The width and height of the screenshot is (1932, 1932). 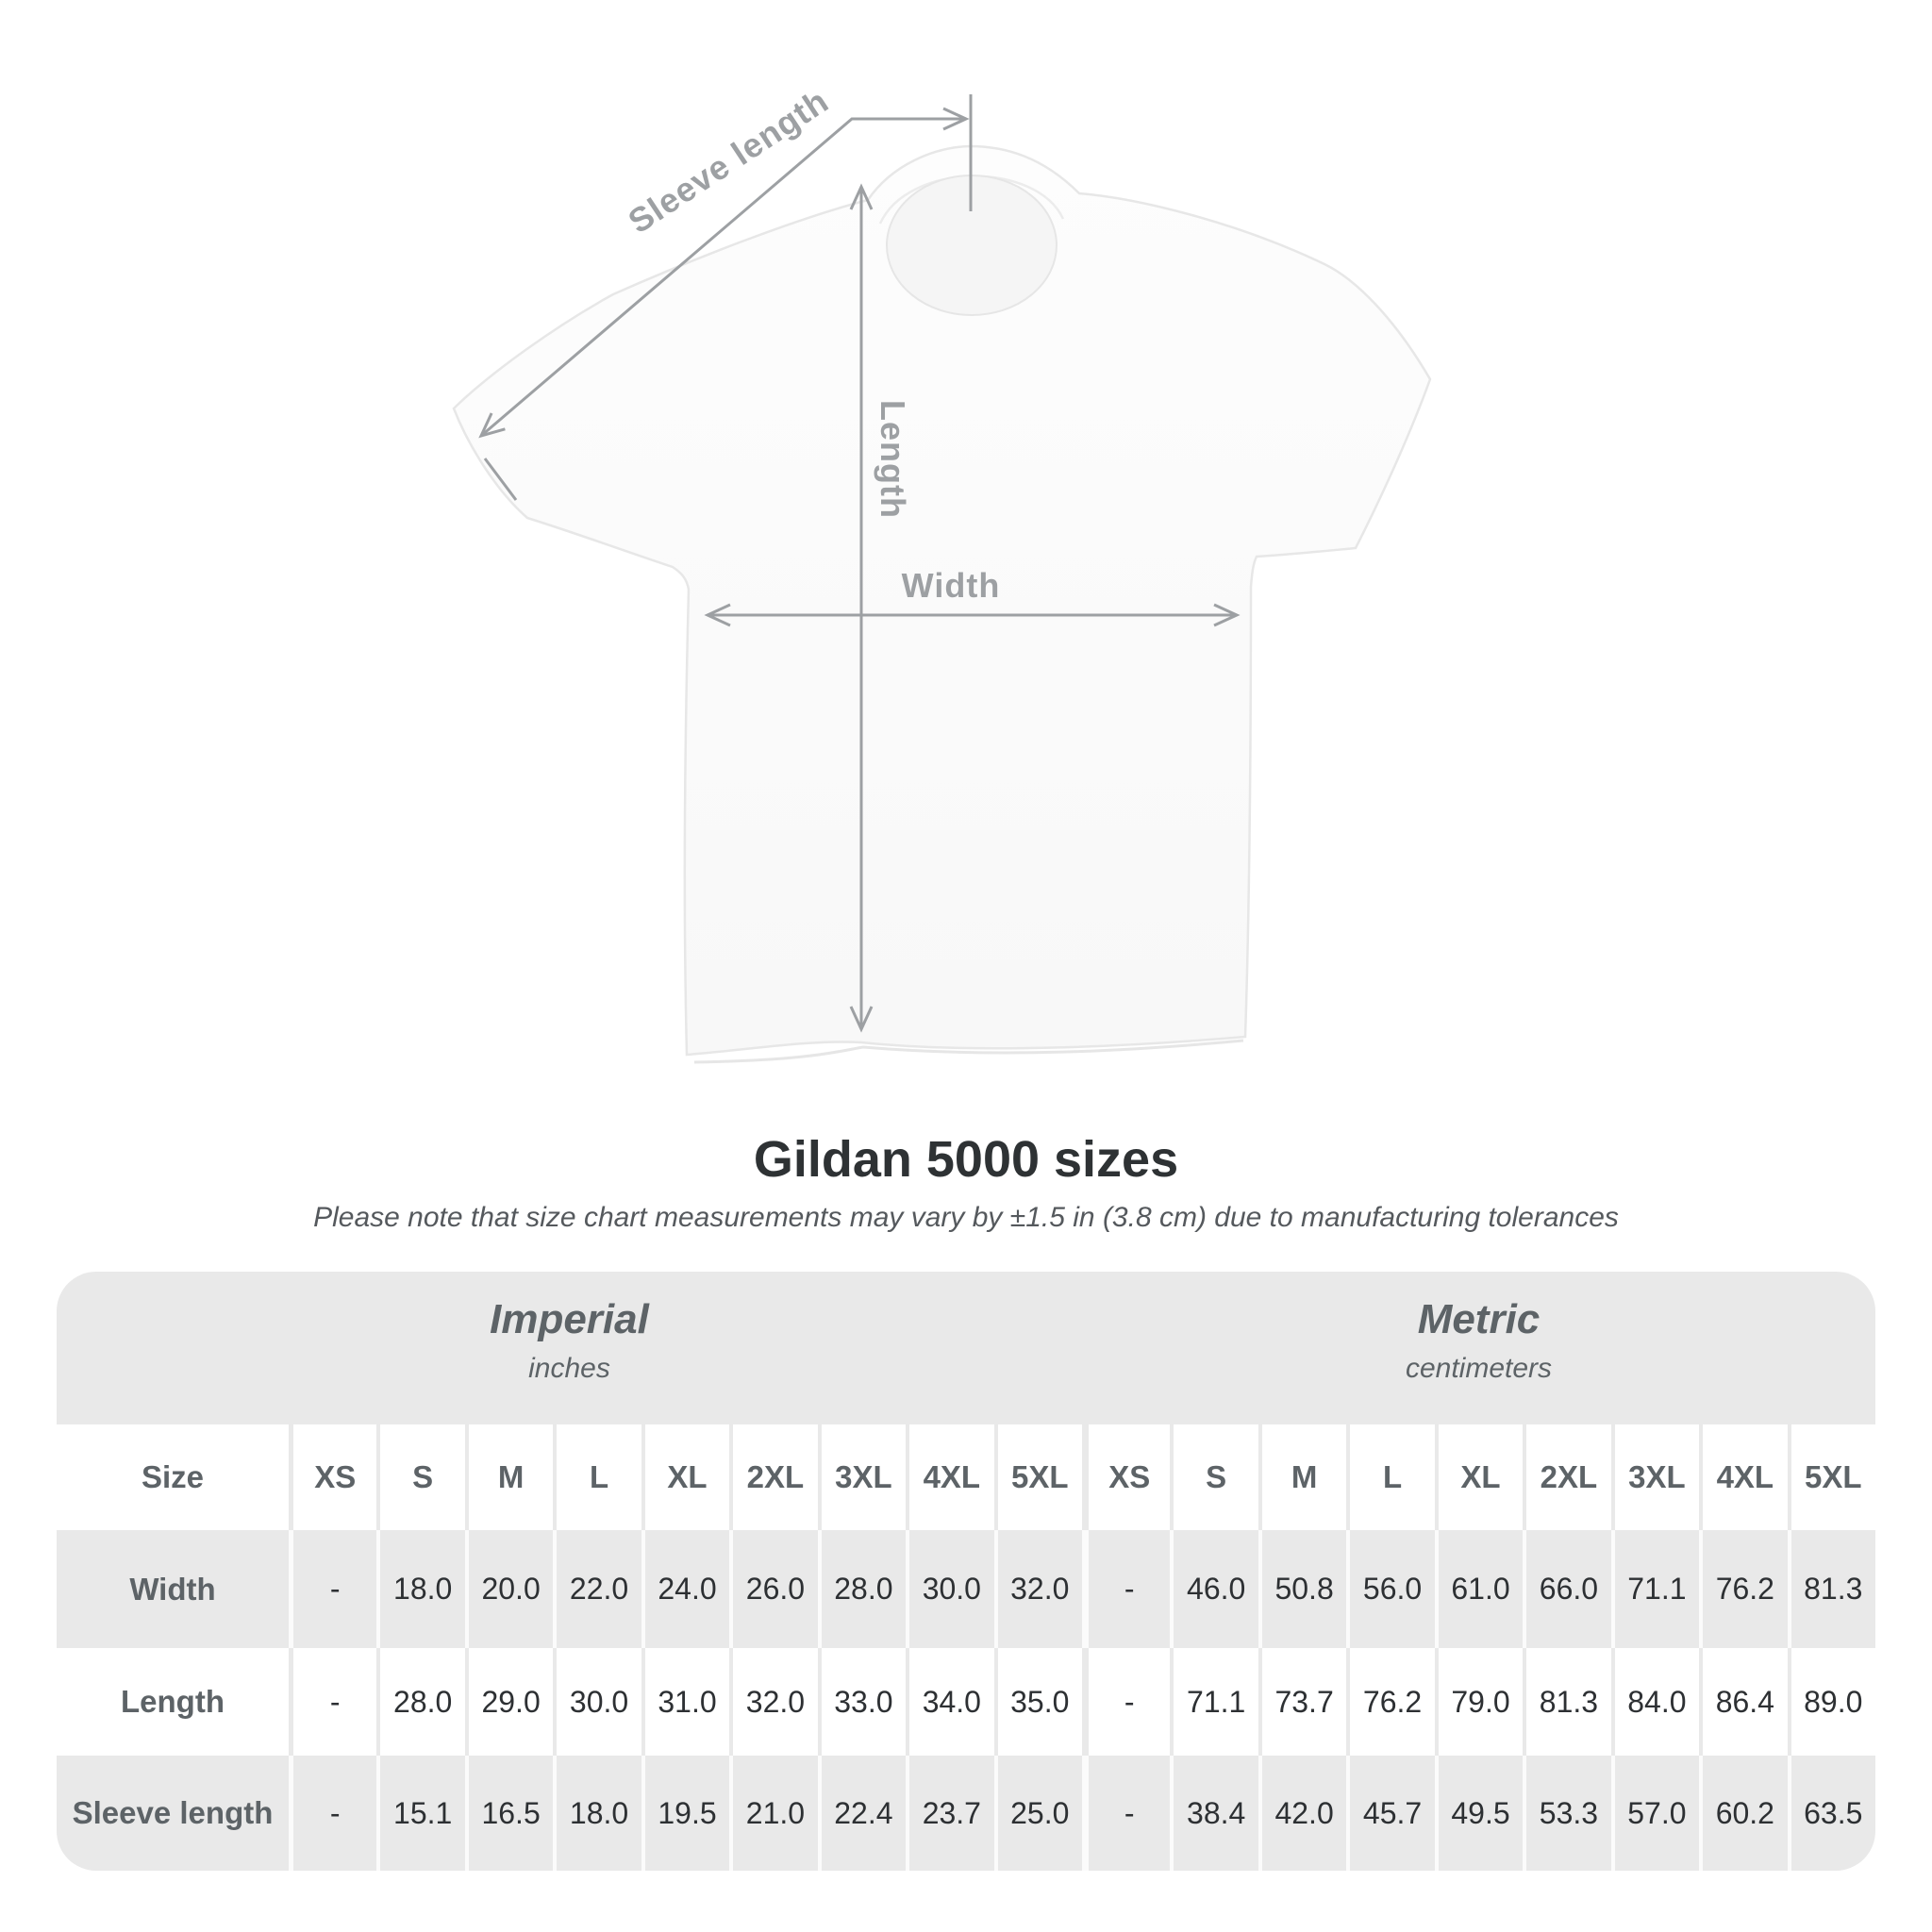 What do you see at coordinates (893, 459) in the screenshot?
I see `length-label: Length` at bounding box center [893, 459].